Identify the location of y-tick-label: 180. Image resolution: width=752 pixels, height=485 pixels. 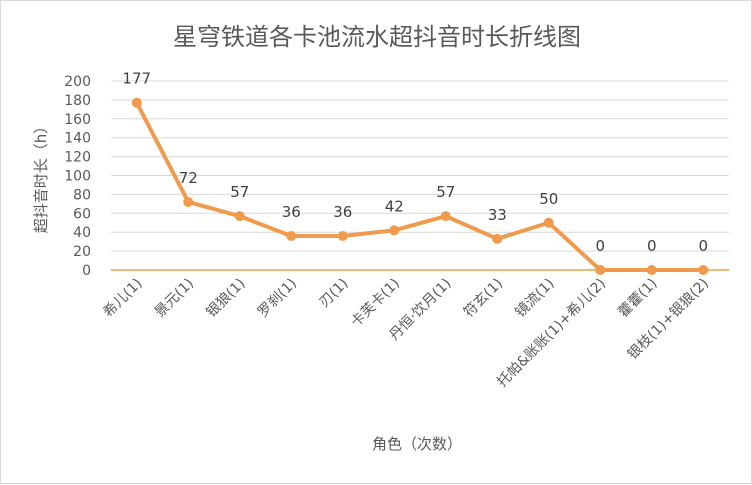
(77, 101).